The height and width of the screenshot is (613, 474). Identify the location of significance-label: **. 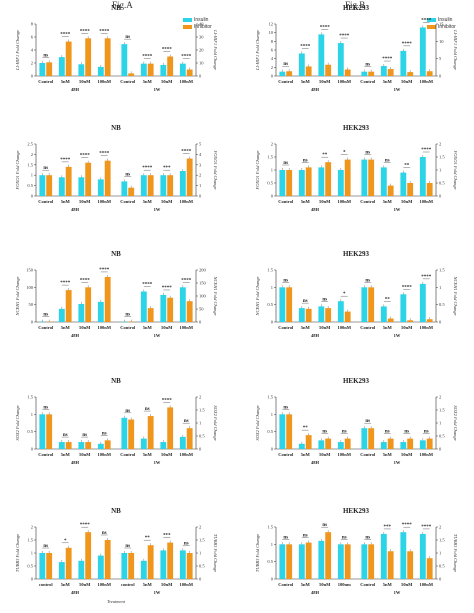
(306, 428).